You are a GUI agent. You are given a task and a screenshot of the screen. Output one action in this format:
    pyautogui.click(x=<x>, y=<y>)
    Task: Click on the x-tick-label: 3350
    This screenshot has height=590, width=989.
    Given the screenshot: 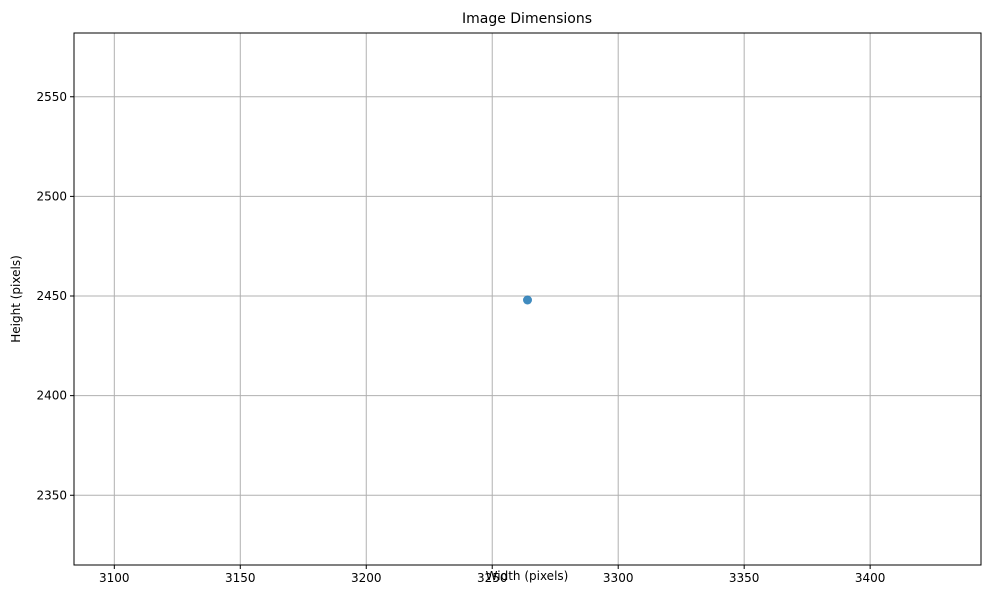 What is the action you would take?
    pyautogui.click(x=744, y=578)
    